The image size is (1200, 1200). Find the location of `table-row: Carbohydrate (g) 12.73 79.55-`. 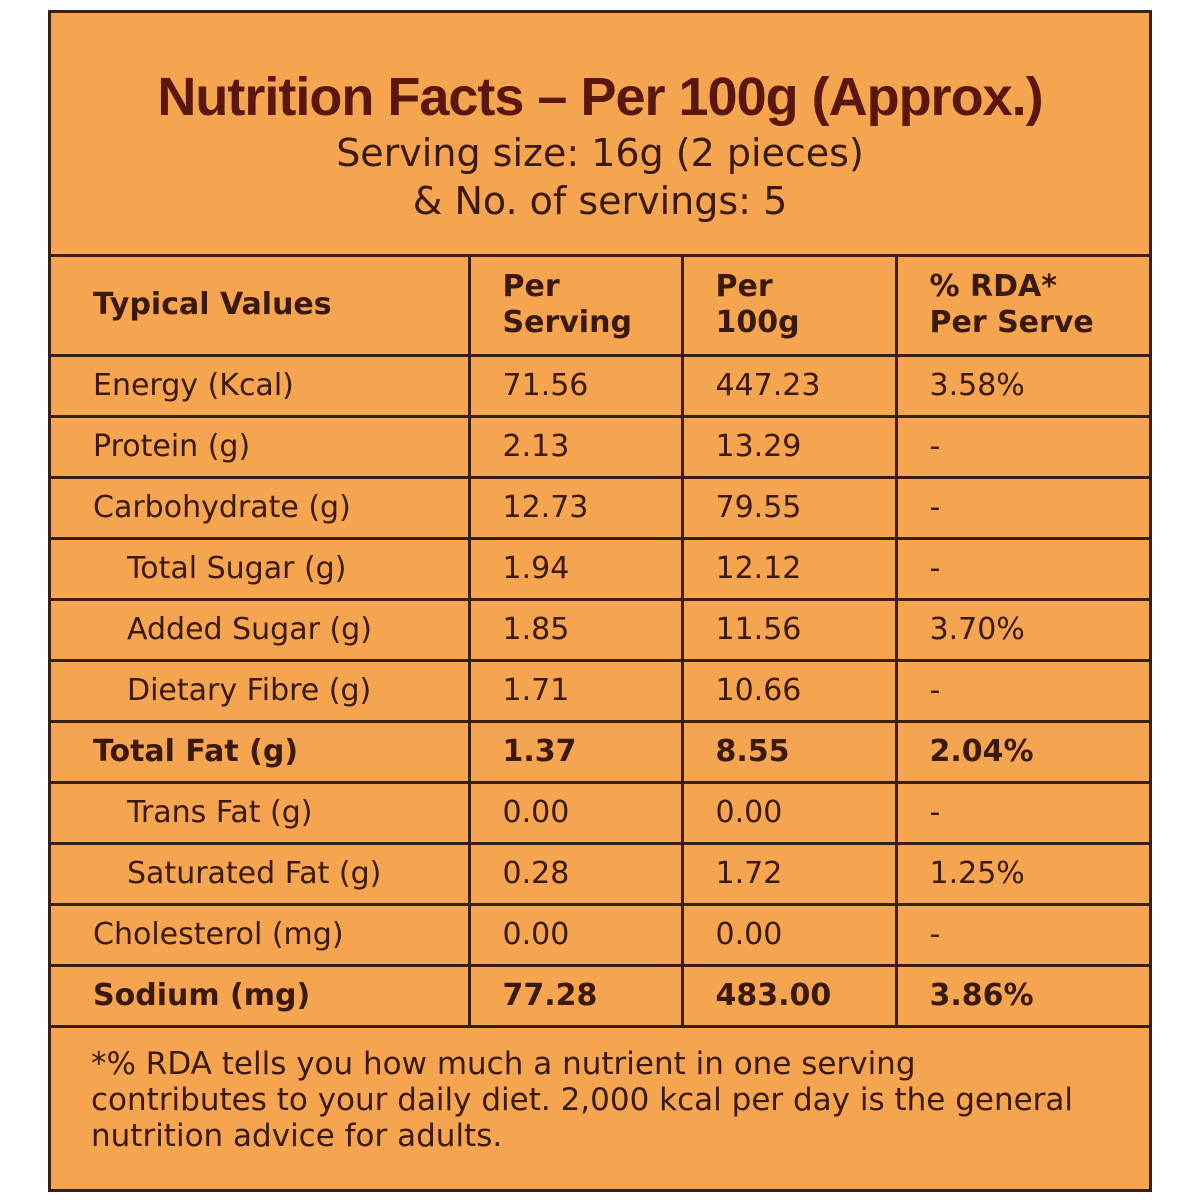

table-row: Carbohydrate (g) 12.73 79.55- is located at coordinates (600, 508).